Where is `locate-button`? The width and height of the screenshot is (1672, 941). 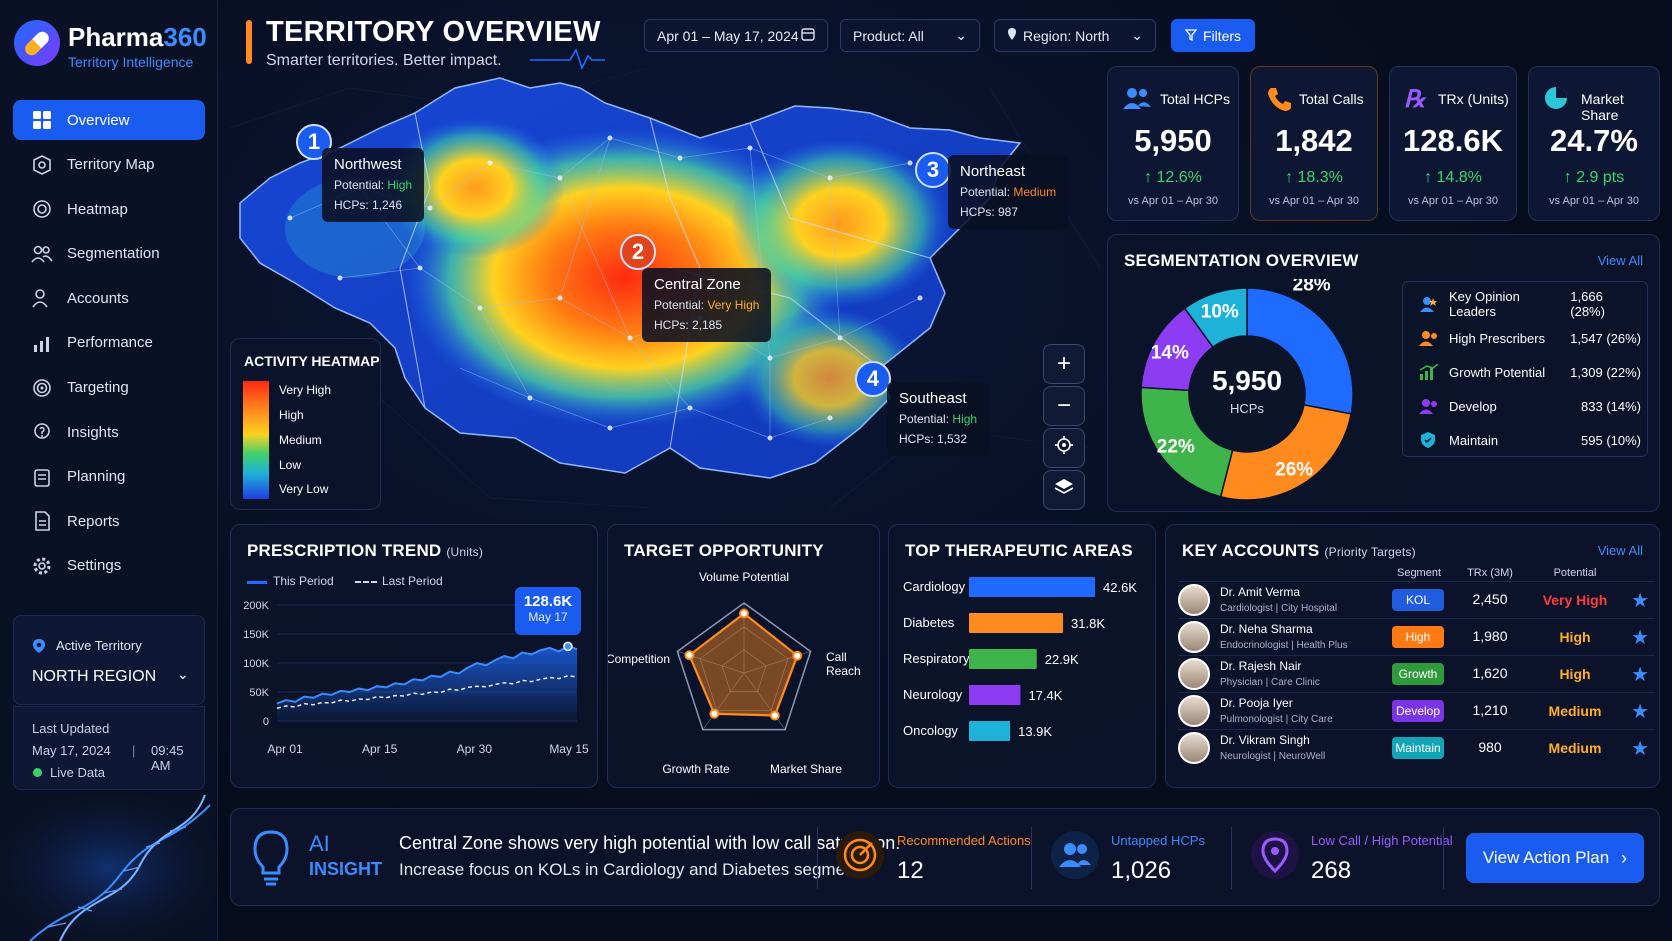
locate-button is located at coordinates (1064, 448).